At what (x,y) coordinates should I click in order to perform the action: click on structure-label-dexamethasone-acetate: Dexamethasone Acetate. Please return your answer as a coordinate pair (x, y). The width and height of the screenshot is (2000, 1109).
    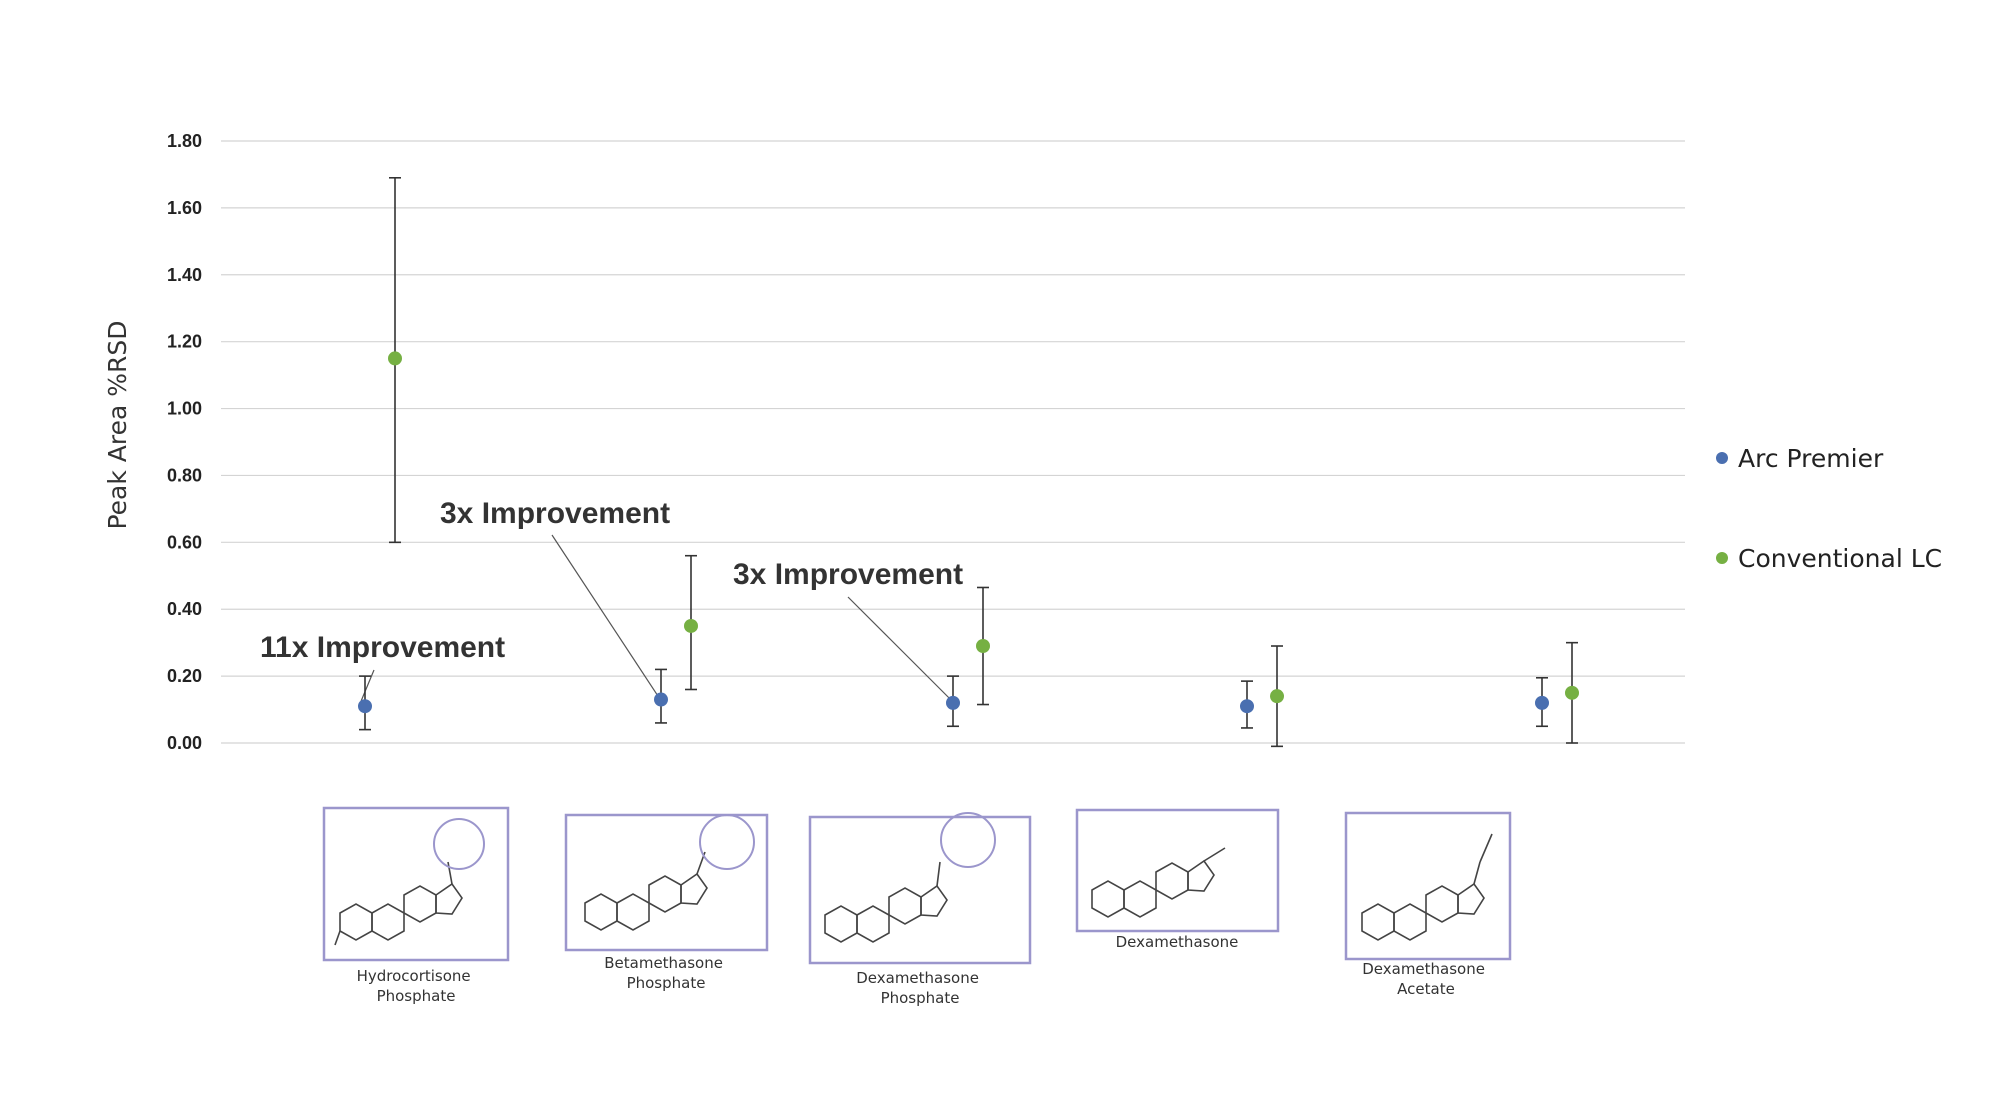
    Looking at the image, I should click on (1426, 979).